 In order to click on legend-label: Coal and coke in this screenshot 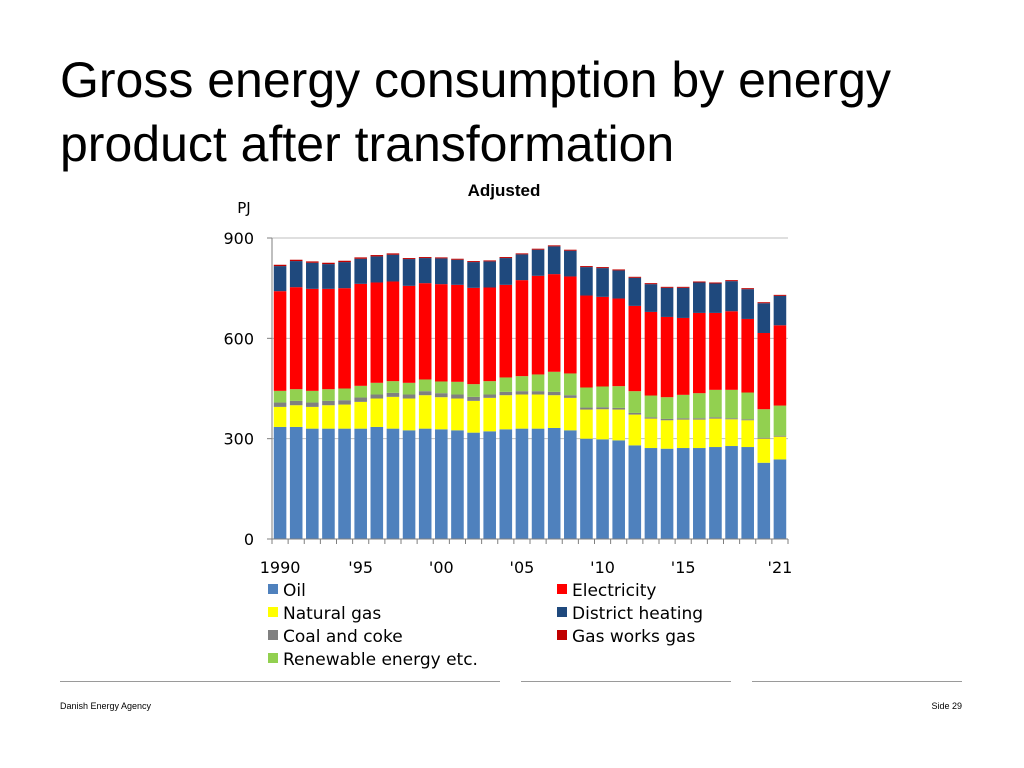, I will do `click(343, 637)`.